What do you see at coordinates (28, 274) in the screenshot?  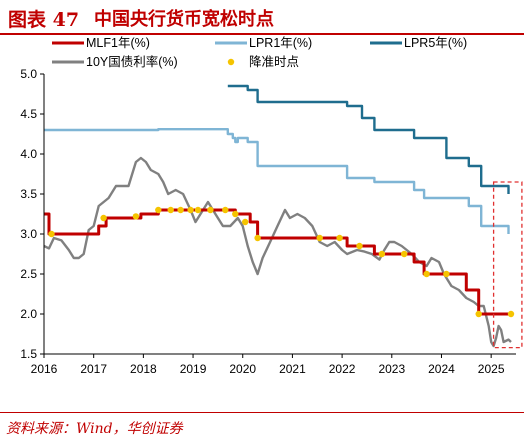 I see `y-tick-label: 2.5` at bounding box center [28, 274].